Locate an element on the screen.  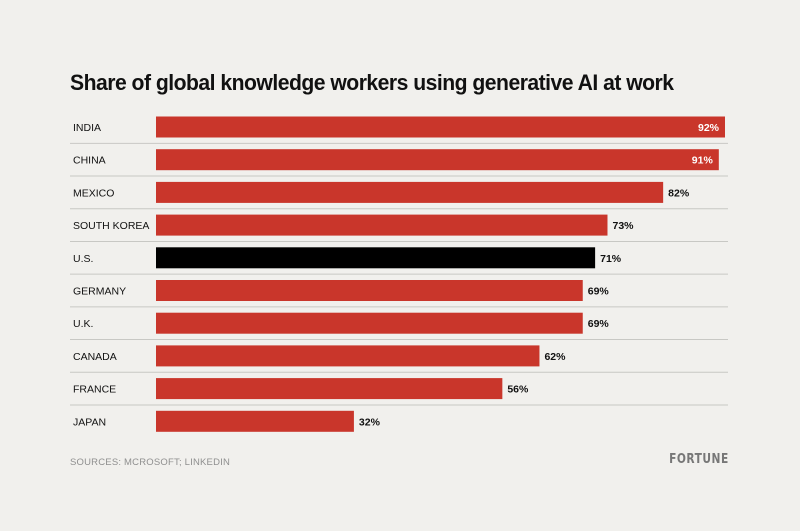
value-label-u-k: 69% is located at coordinates (599, 324).